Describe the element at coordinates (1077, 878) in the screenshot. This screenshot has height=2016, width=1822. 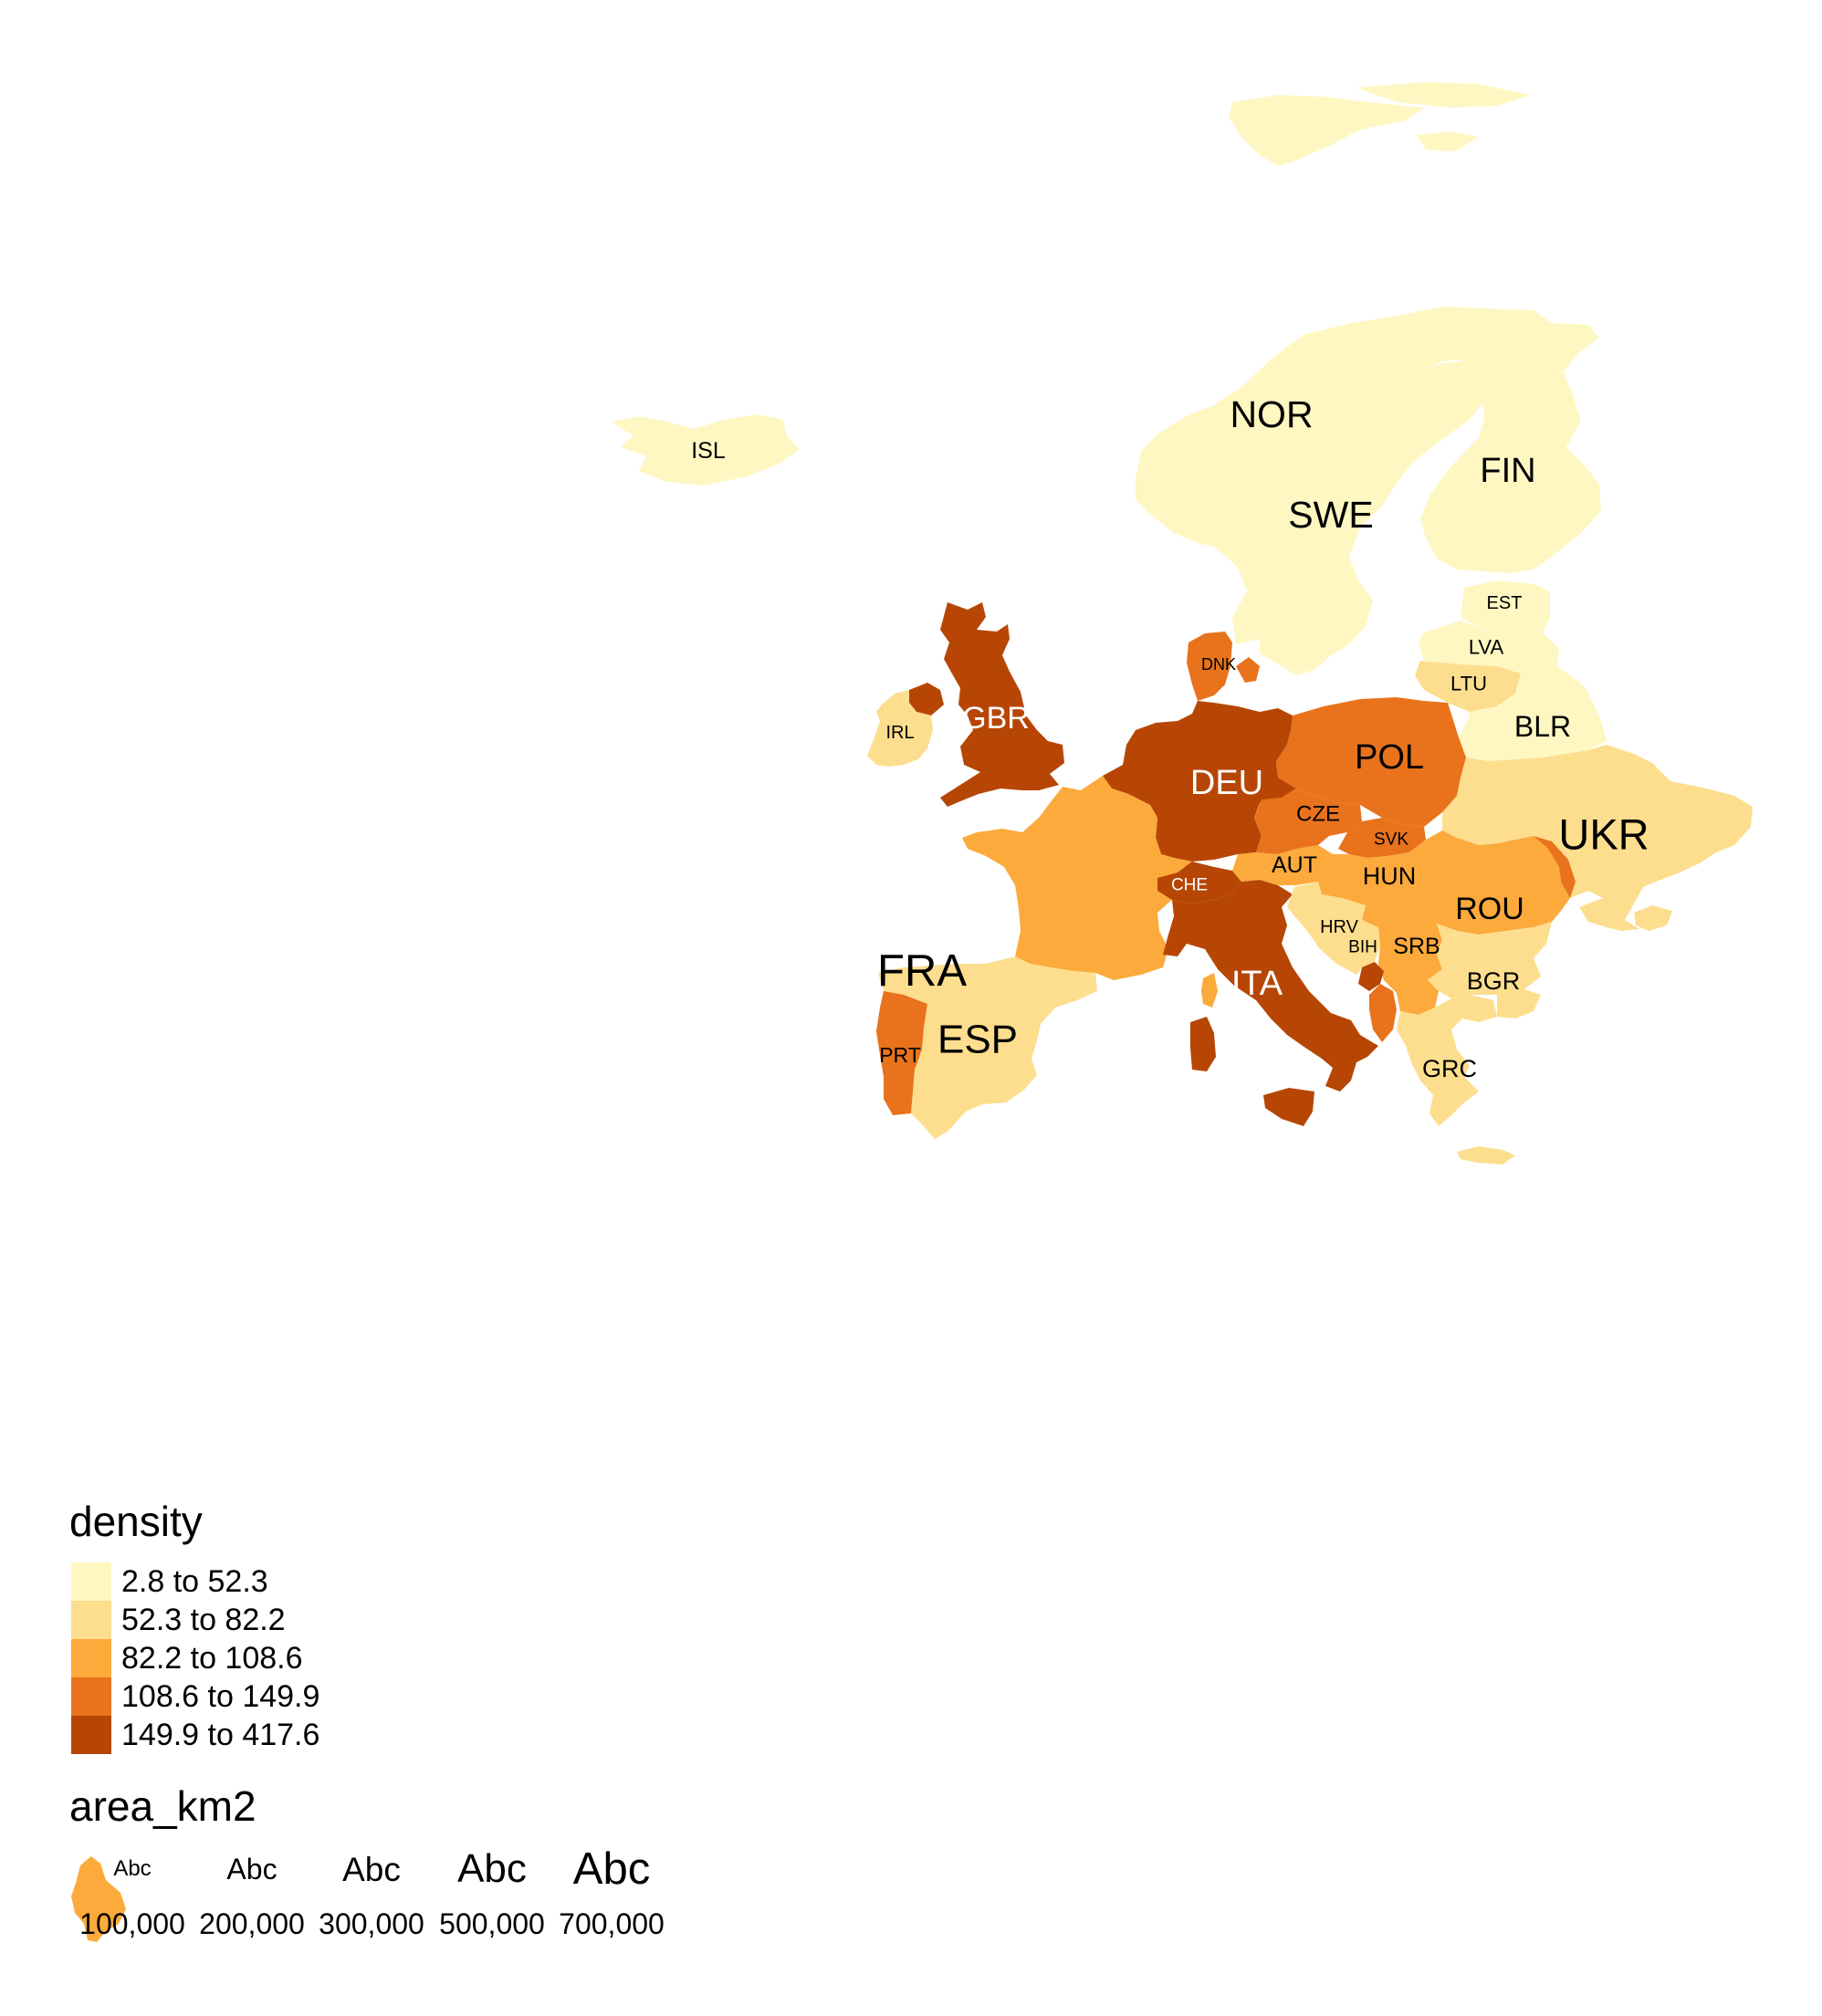
I see `land-FRA` at that location.